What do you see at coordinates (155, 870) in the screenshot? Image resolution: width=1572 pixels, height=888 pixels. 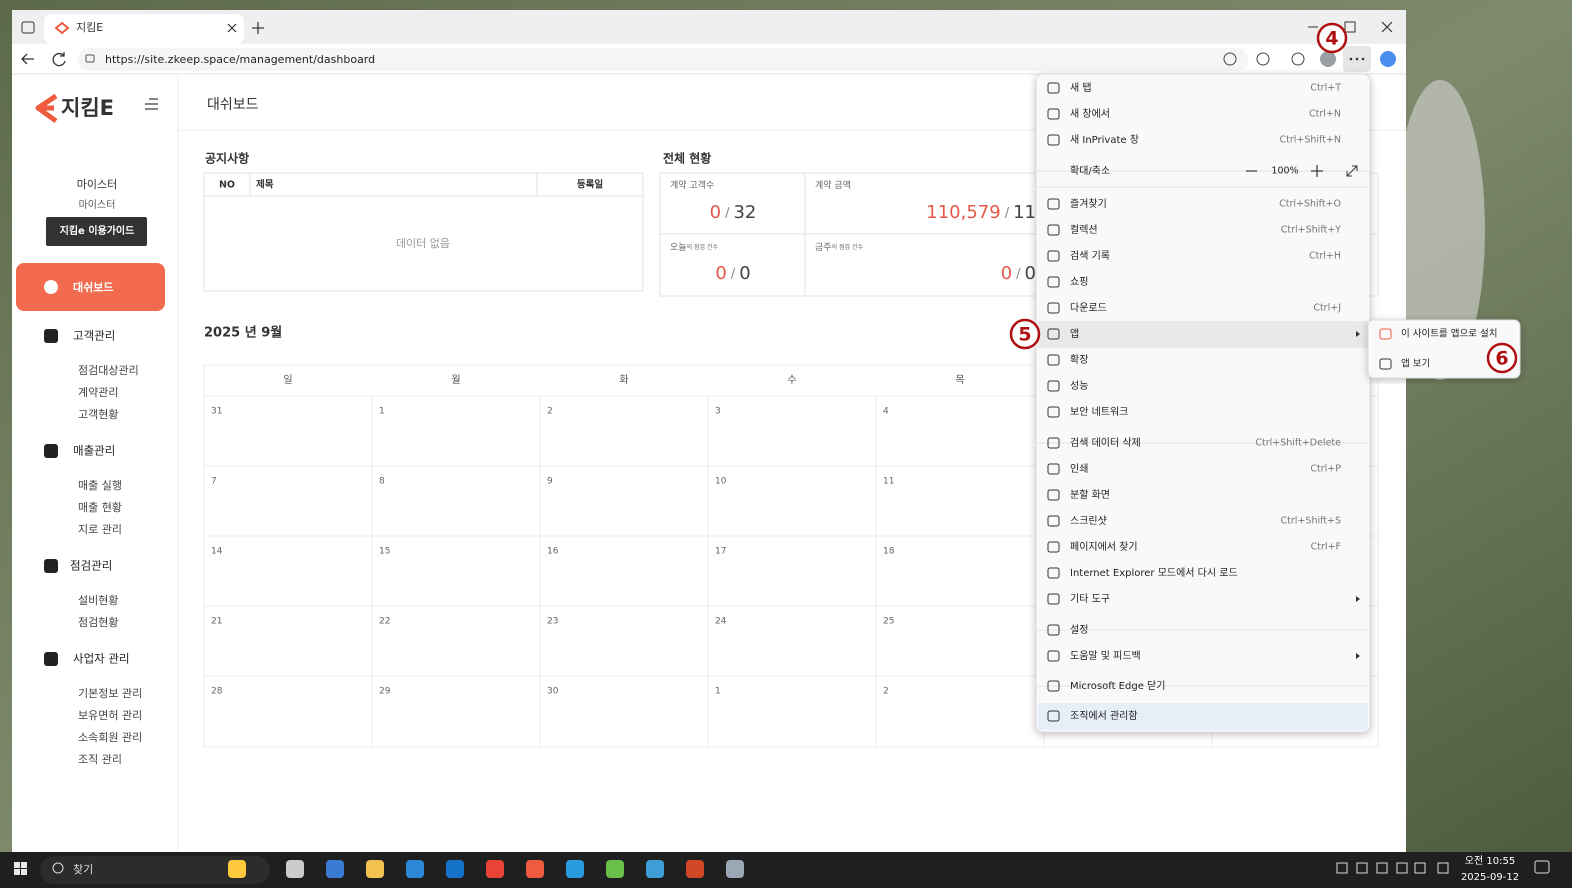 I see `search-box` at bounding box center [155, 870].